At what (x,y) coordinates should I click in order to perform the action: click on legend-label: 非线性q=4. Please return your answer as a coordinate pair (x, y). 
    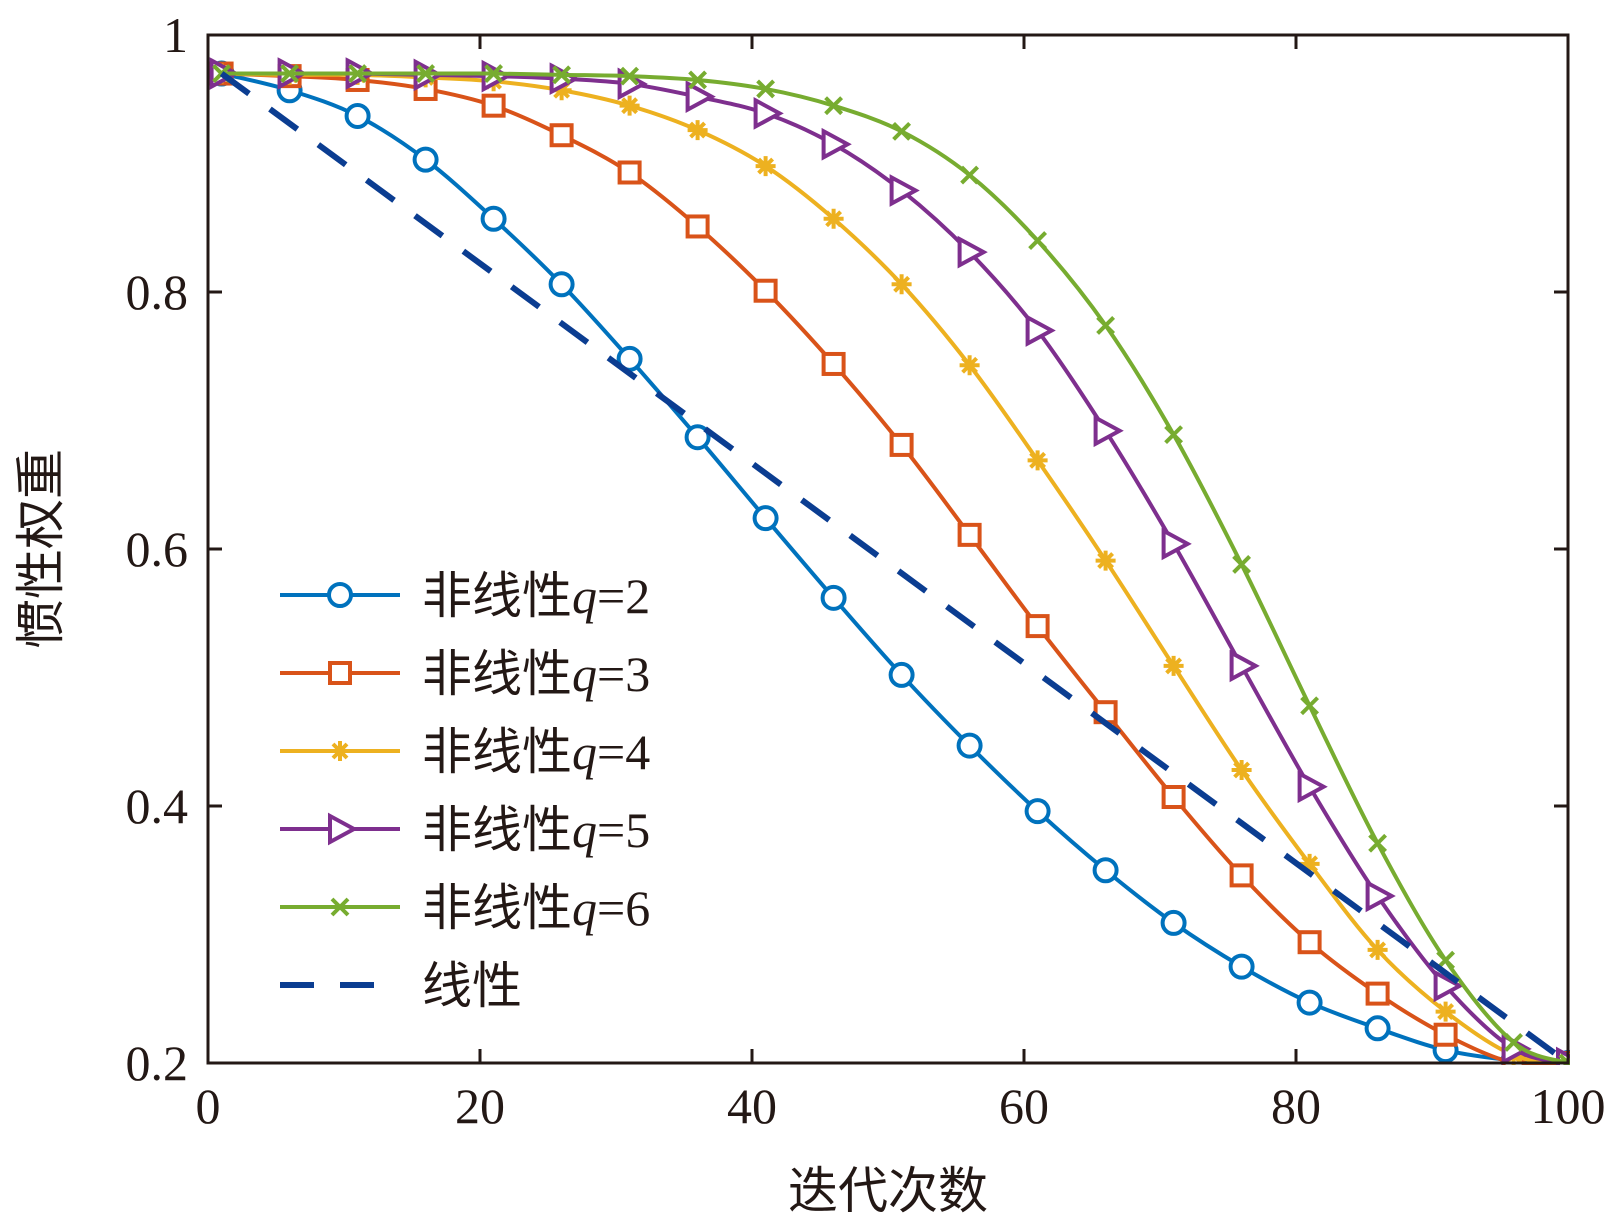
    Looking at the image, I should click on (536, 752).